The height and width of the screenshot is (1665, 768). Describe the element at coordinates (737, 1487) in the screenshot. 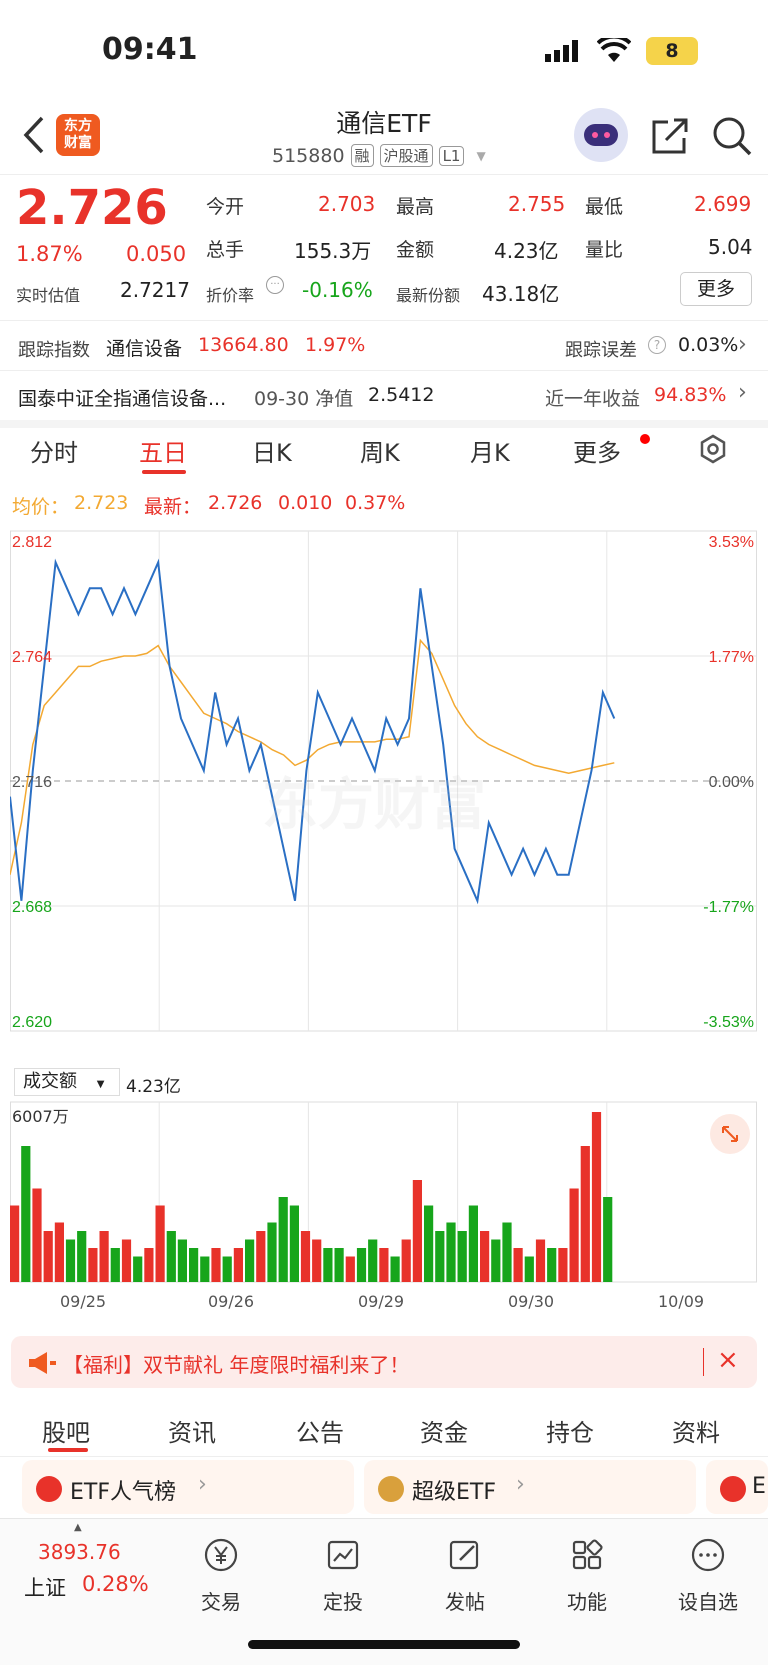

I see `etf-card-partial: E` at that location.